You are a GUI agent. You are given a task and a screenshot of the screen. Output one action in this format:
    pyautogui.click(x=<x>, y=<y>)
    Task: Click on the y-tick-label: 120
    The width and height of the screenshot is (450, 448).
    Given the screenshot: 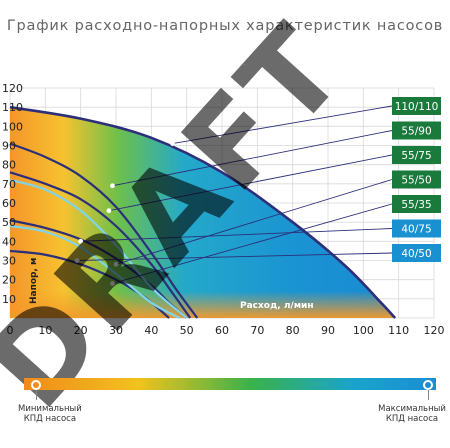 What is the action you would take?
    pyautogui.click(x=12, y=88)
    